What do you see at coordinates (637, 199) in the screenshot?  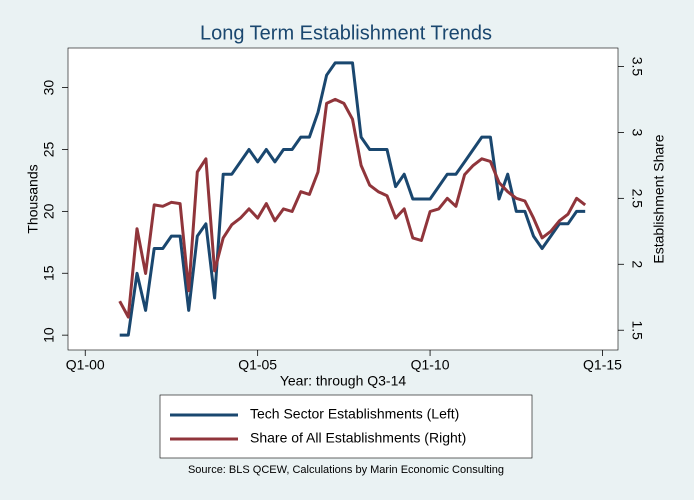 I see `y2-tick-label: 2.5` at bounding box center [637, 199].